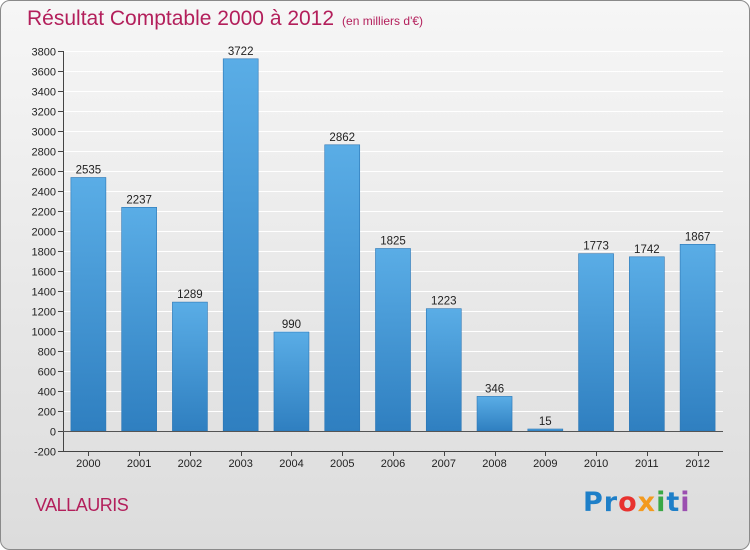 Image resolution: width=750 pixels, height=550 pixels. I want to click on data-label-2005: 2862, so click(342, 138).